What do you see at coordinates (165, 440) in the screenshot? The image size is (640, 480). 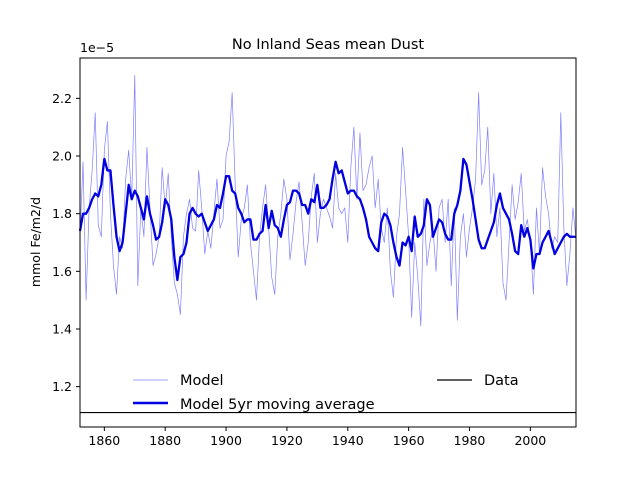 I see `x-tick-label: 1880` at bounding box center [165, 440].